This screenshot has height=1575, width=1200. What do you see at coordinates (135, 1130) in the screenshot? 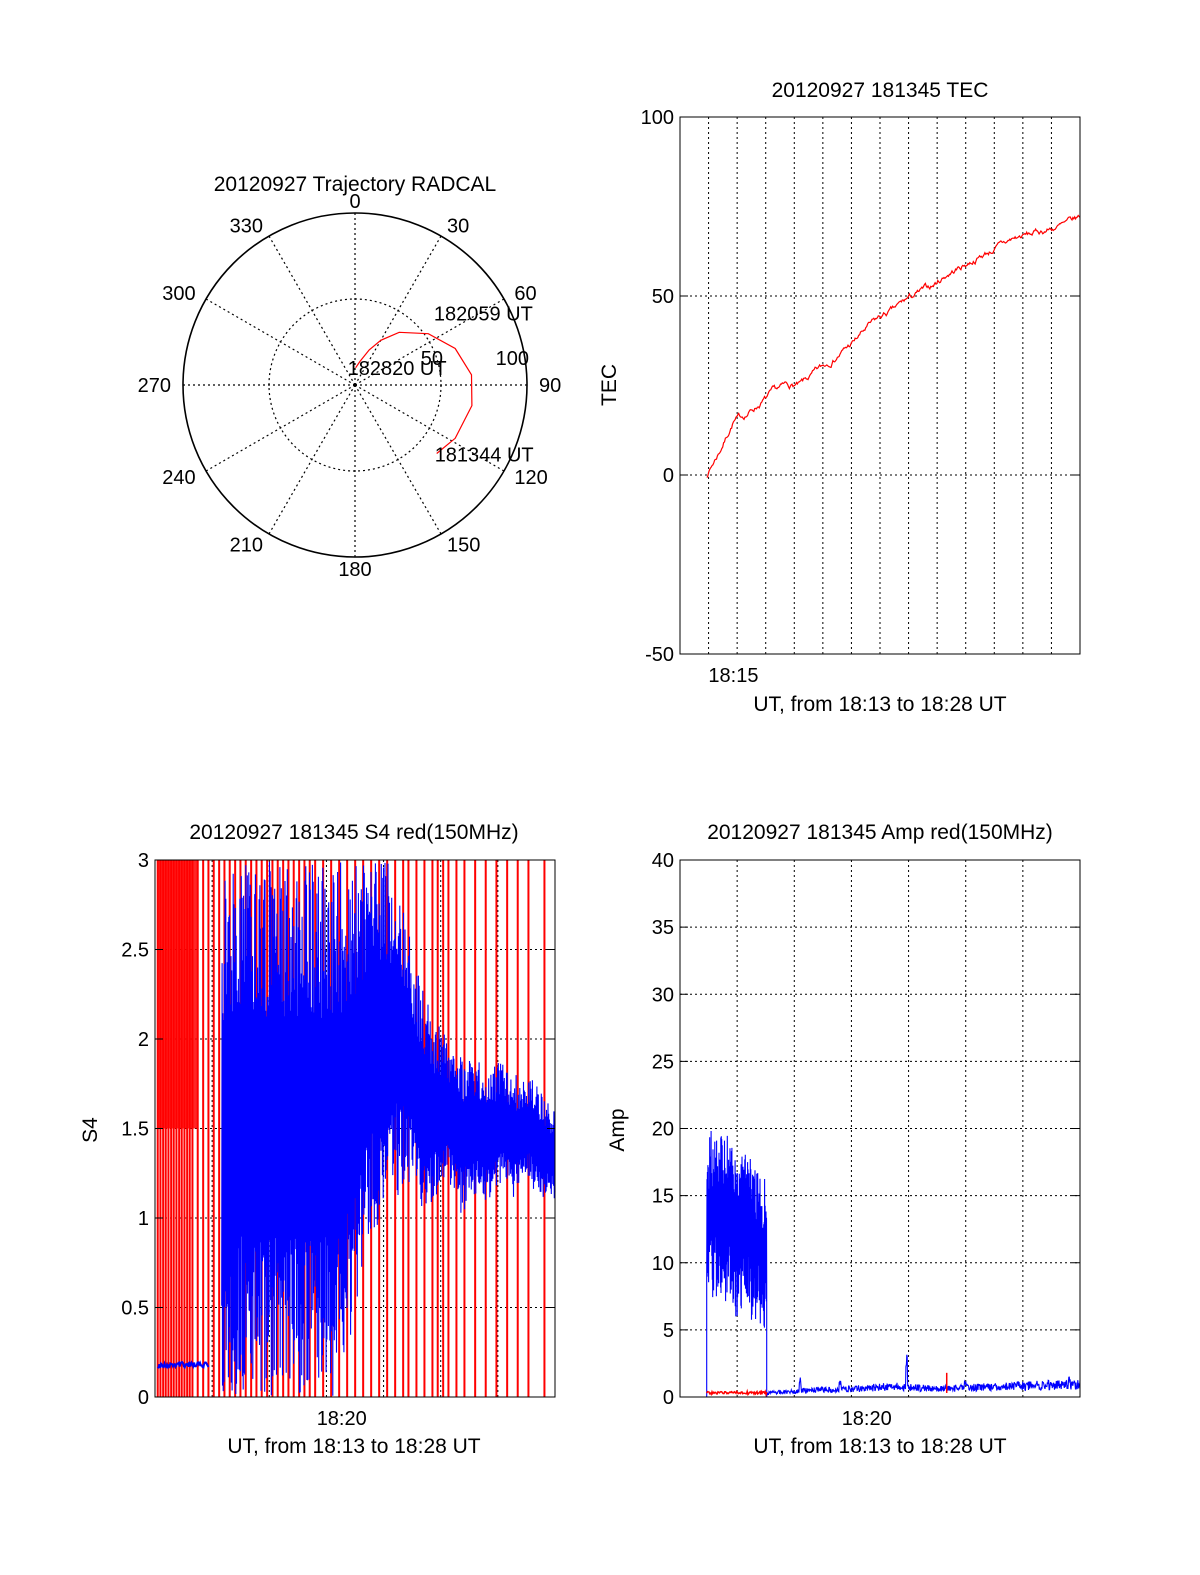
I see `y-tick-label: 1.5` at bounding box center [135, 1130].